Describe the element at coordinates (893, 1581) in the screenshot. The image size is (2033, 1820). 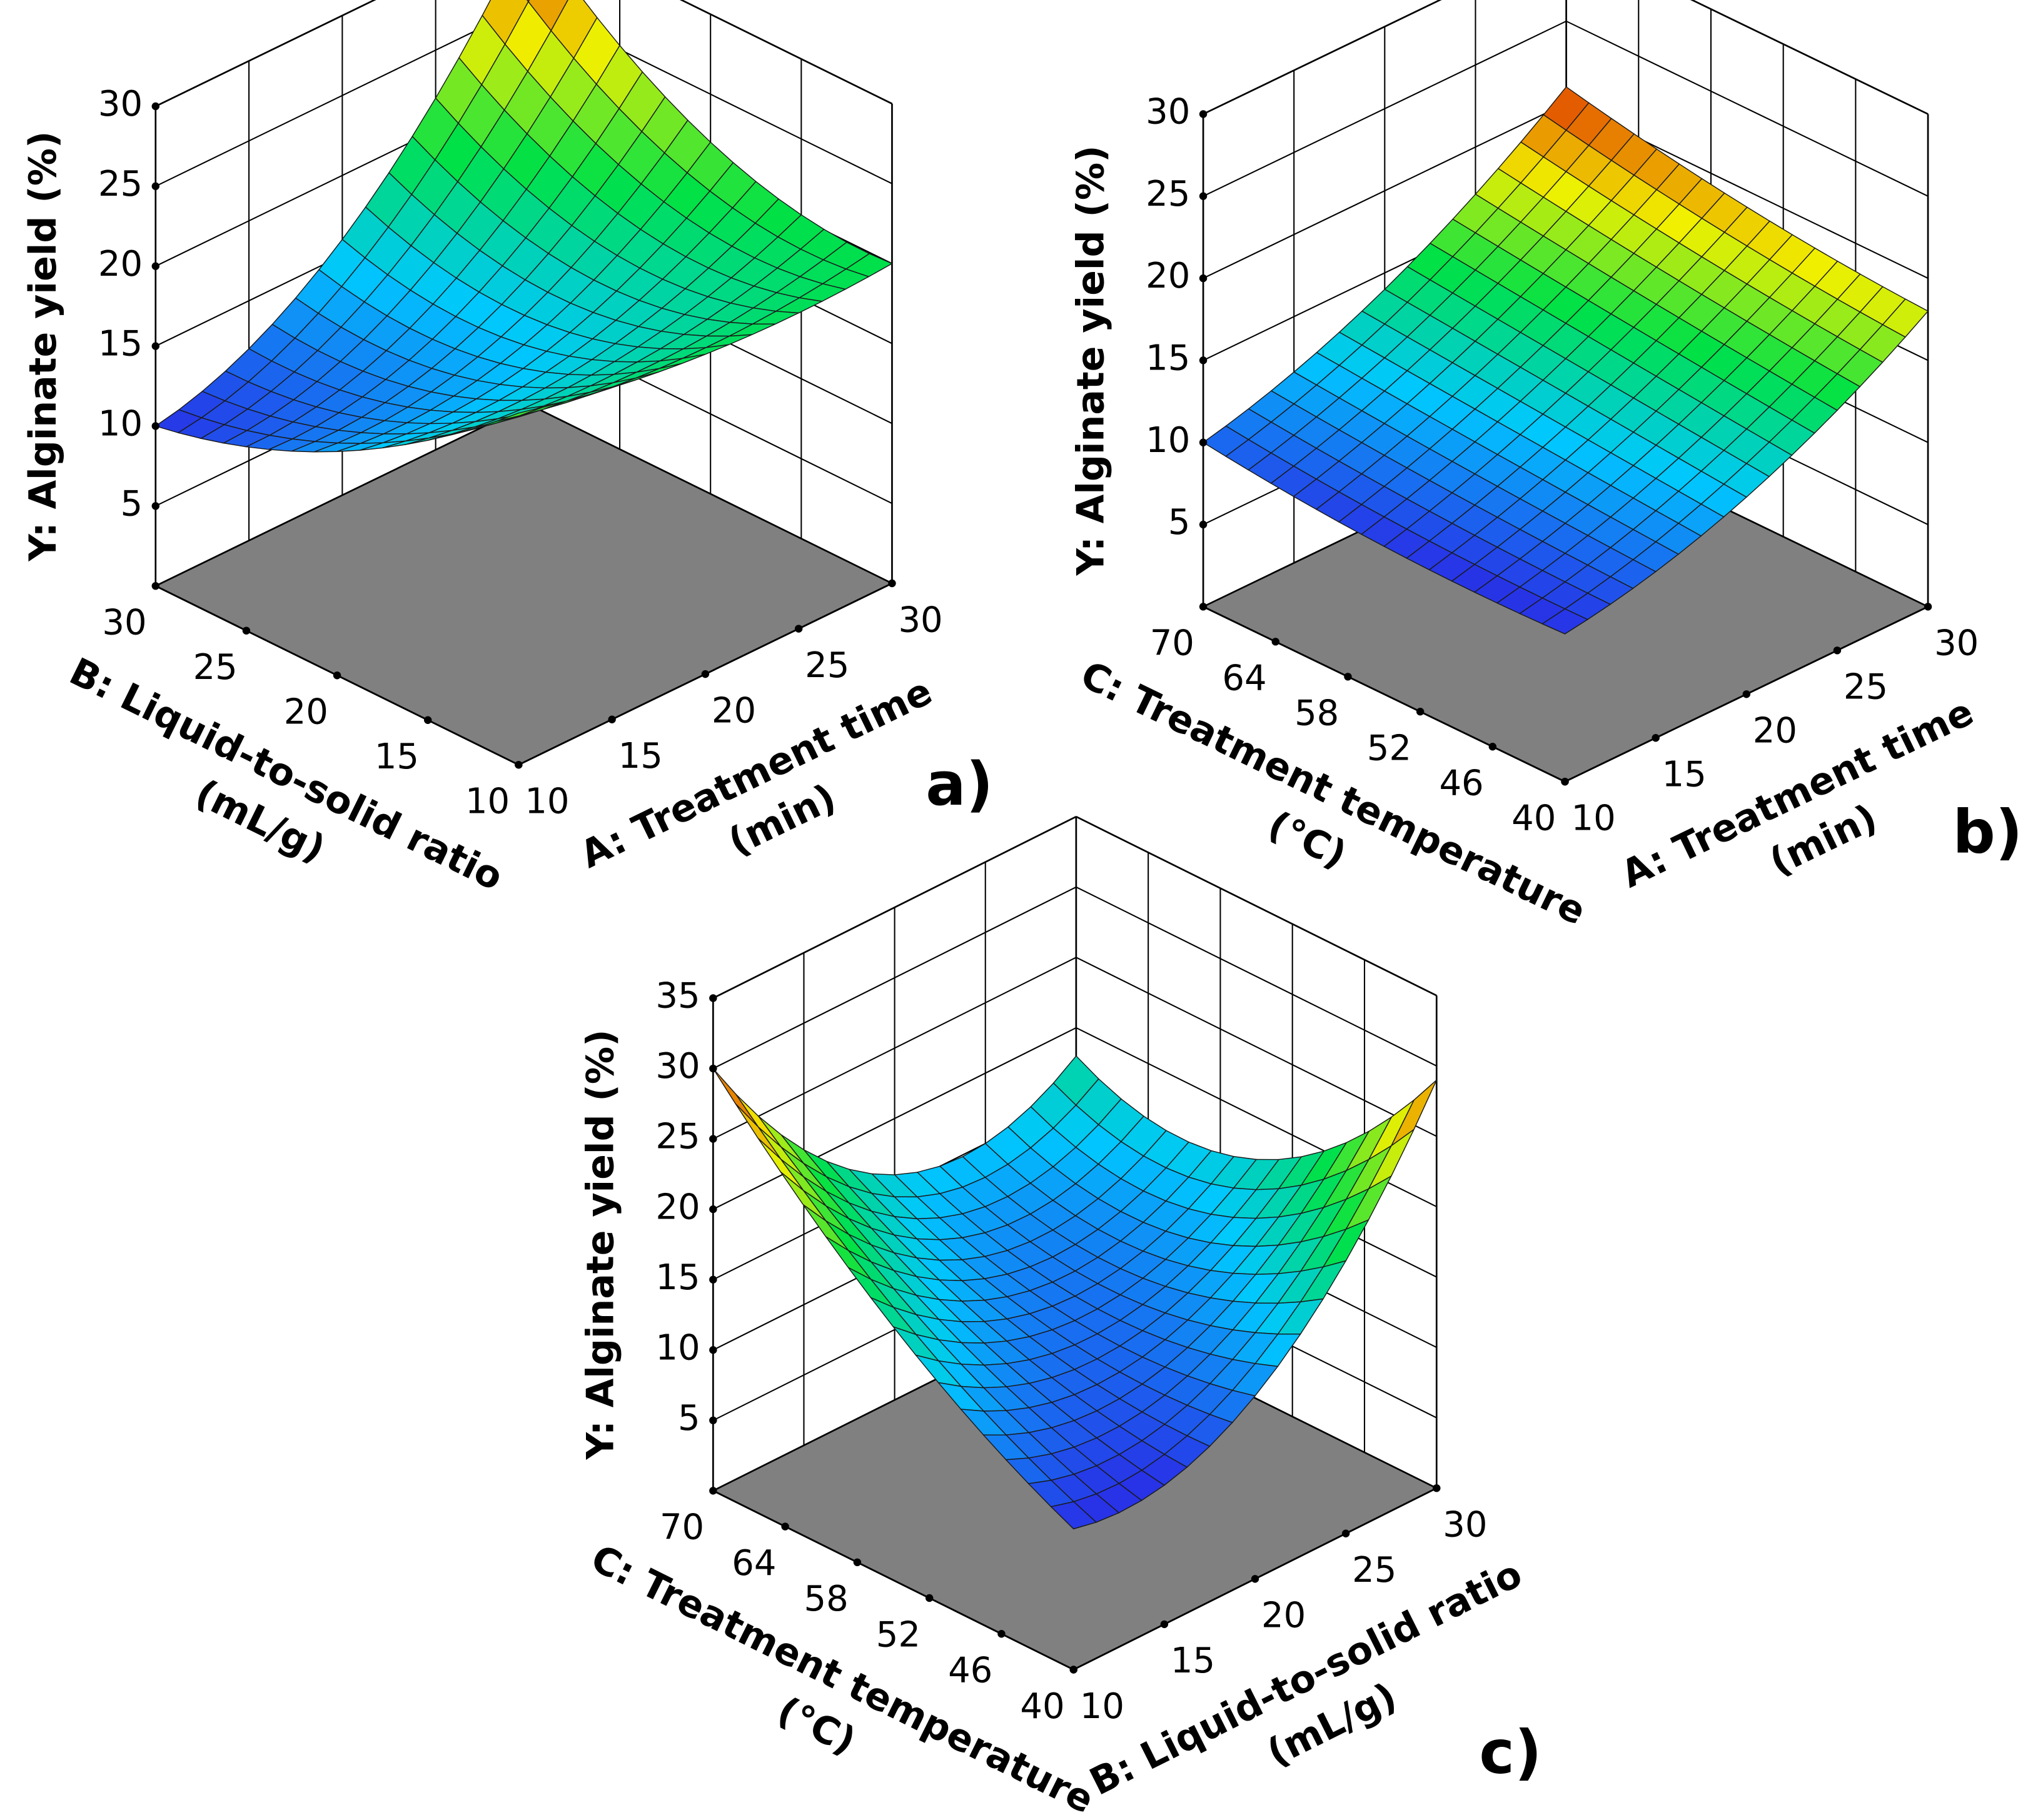
I see `axis-line` at that location.